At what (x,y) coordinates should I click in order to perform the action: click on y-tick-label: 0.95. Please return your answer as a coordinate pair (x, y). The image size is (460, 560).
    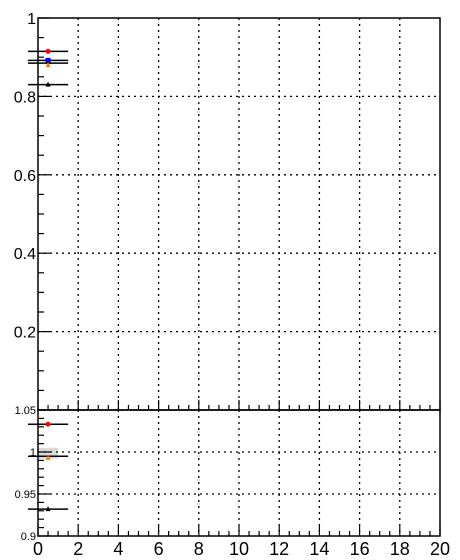
    Looking at the image, I should click on (25, 495).